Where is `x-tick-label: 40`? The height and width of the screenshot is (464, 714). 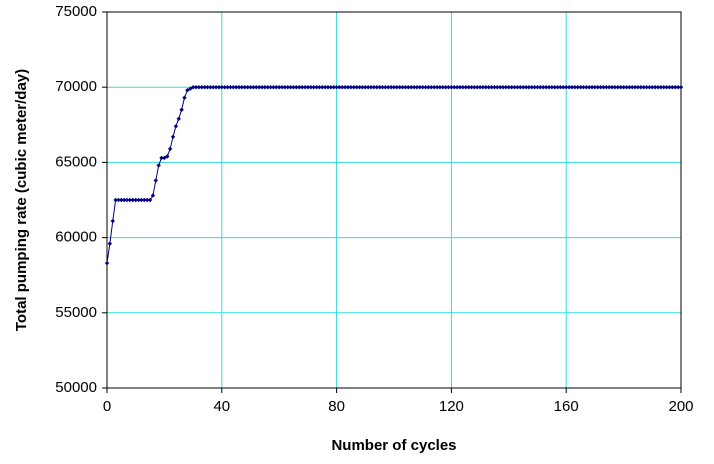 x-tick-label: 40 is located at coordinates (221, 406).